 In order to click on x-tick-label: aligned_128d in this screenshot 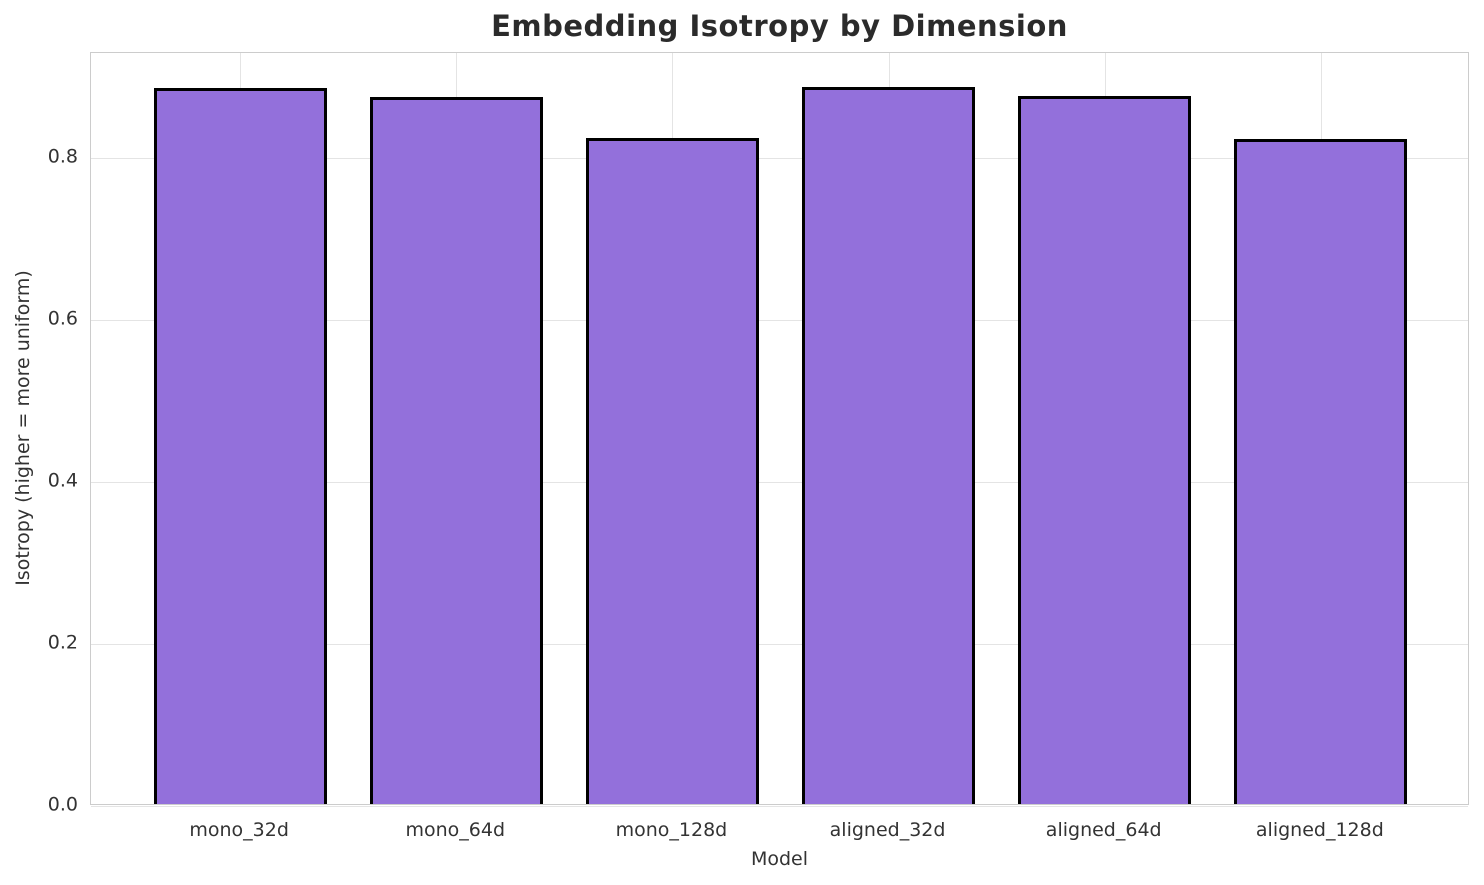, I will do `click(1319, 830)`.